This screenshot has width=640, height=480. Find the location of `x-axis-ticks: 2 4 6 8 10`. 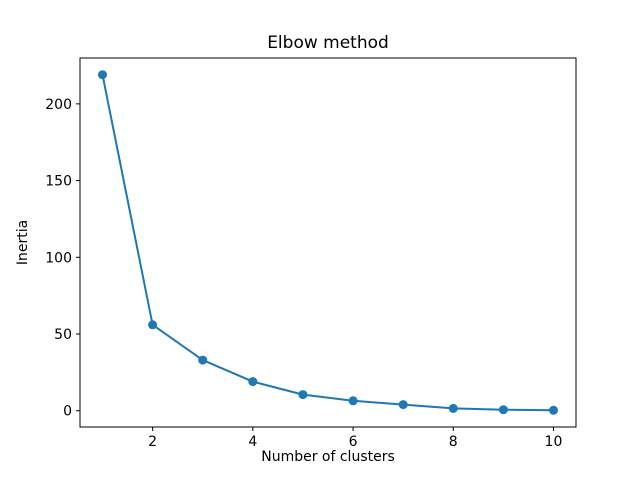

x-axis-ticks: 2 4 6 8 10 is located at coordinates (355, 438).